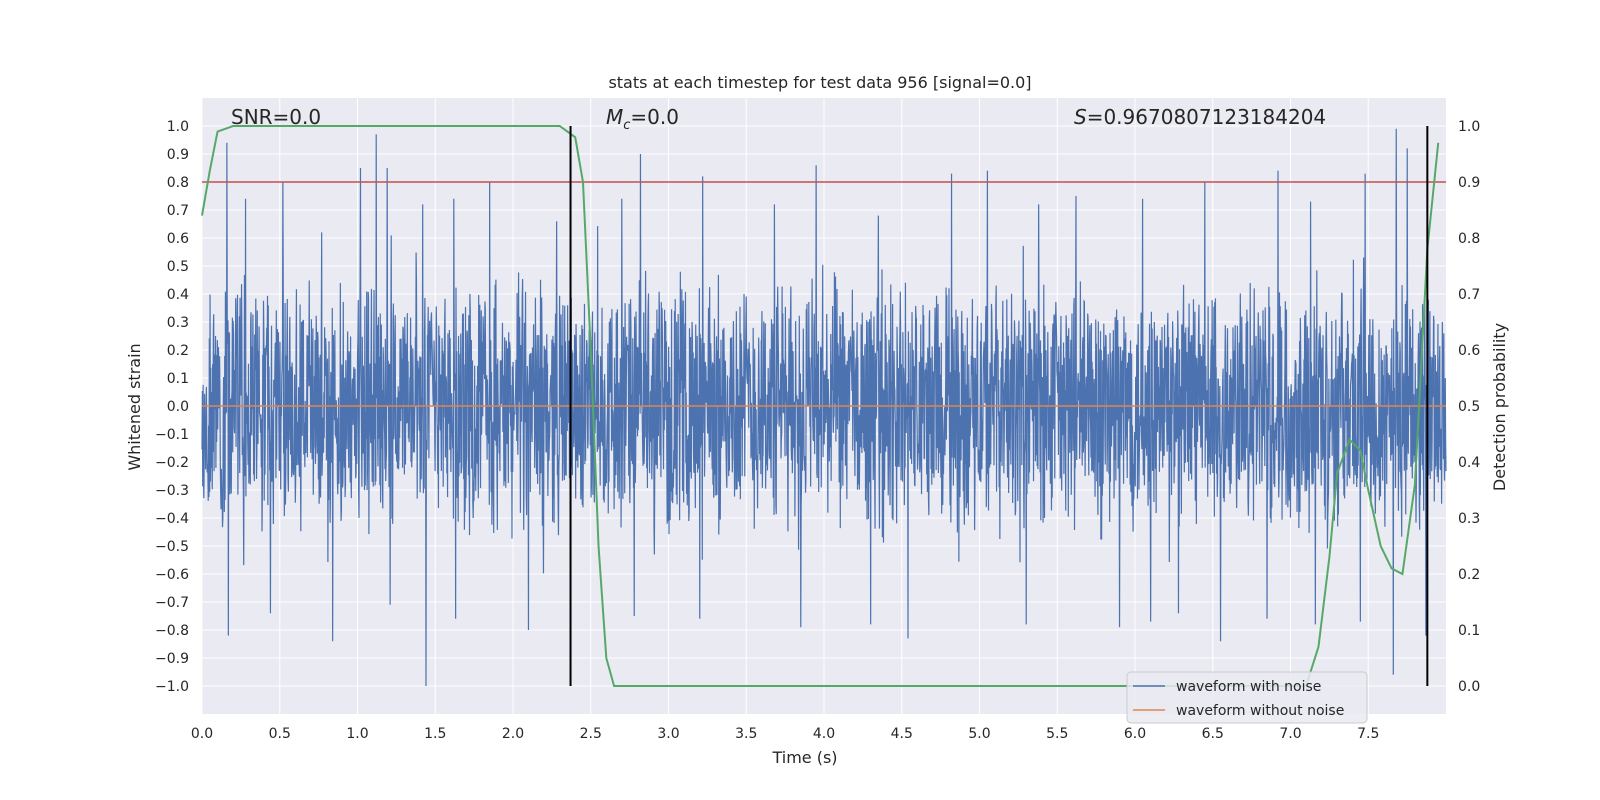 The width and height of the screenshot is (1600, 800). I want to click on y-tick-label: −0.8, so click(172, 631).